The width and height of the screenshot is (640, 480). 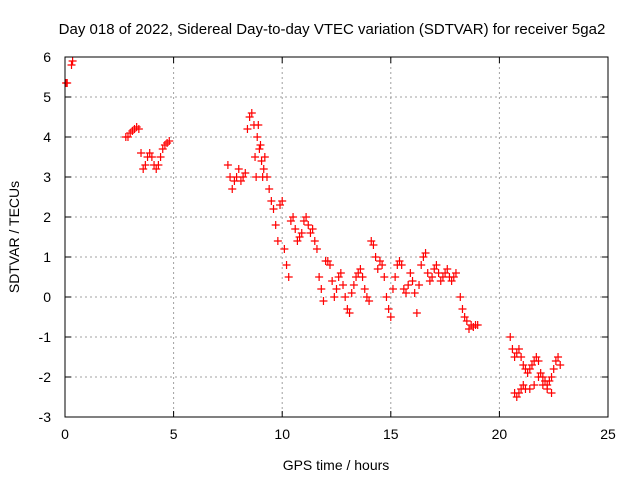 What do you see at coordinates (47, 137) in the screenshot?
I see `y-tick-label: 4` at bounding box center [47, 137].